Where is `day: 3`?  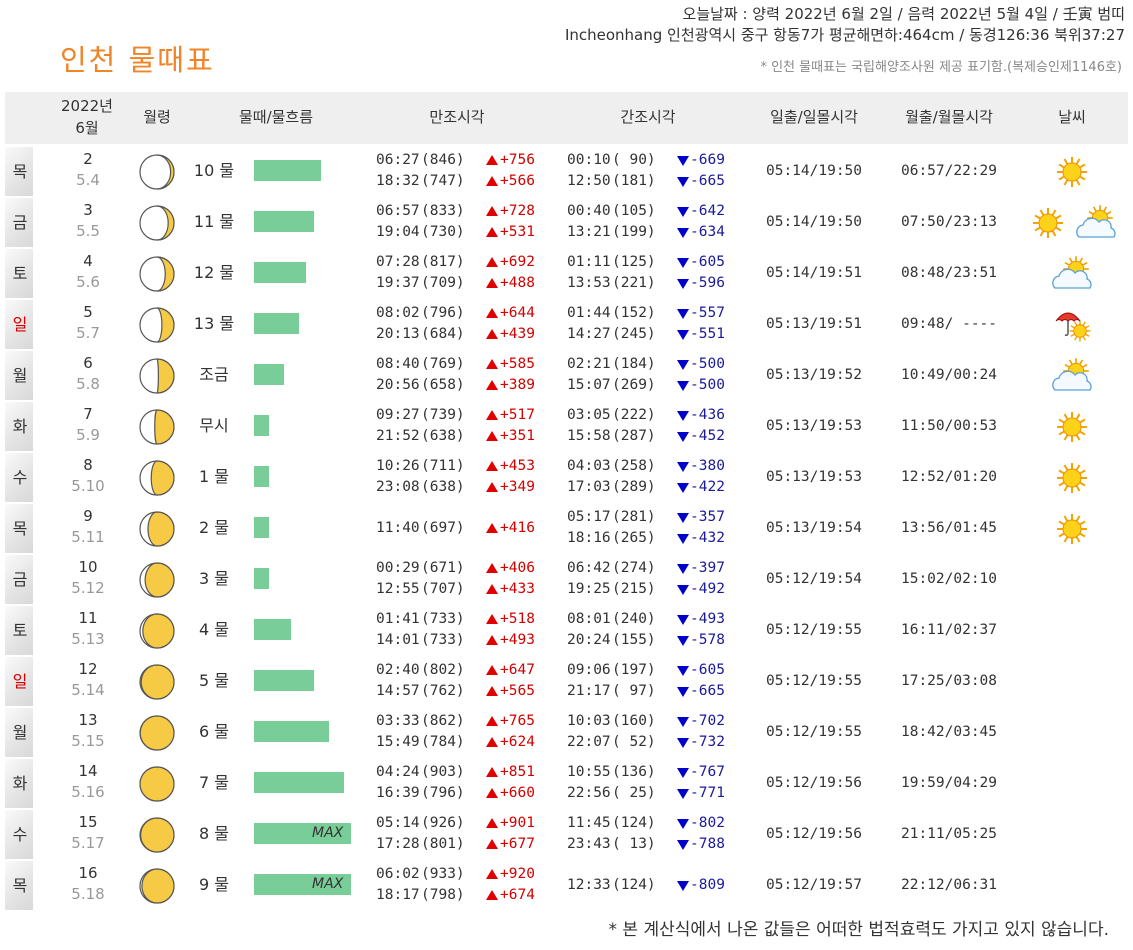 day: 3 is located at coordinates (88, 210).